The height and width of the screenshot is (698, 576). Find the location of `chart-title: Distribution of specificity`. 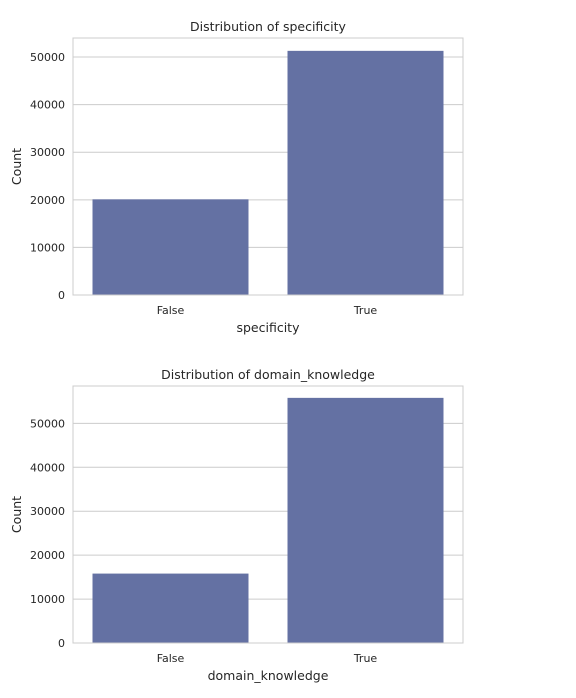

chart-title: Distribution of specificity is located at coordinates (268, 26).